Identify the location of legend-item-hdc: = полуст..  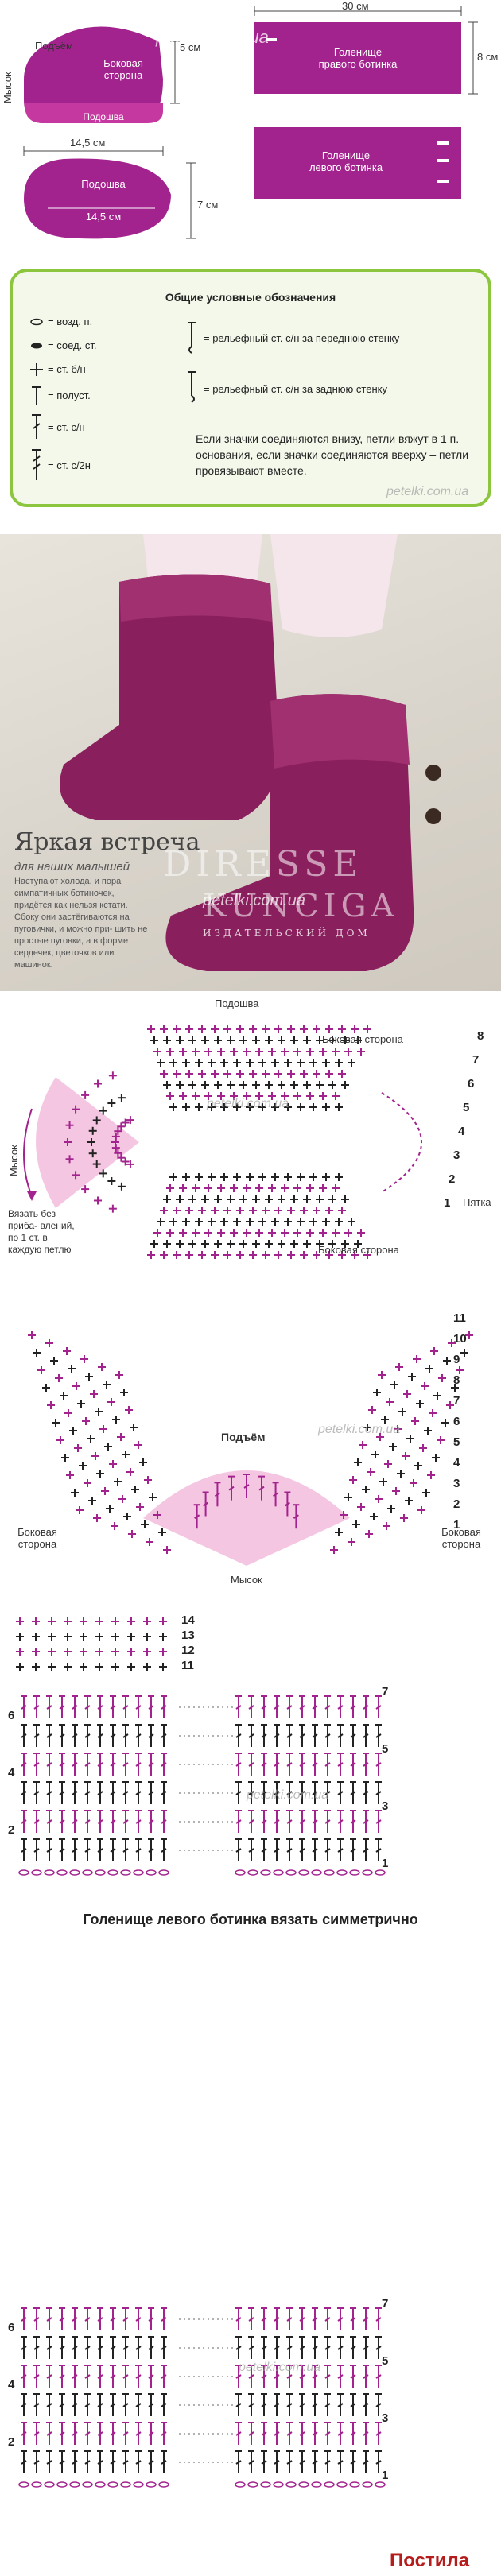
(69, 395).